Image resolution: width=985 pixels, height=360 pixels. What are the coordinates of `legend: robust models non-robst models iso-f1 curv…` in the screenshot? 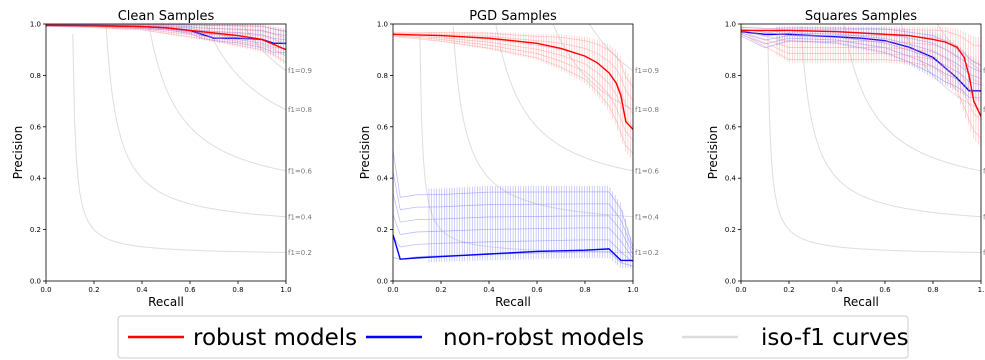 It's located at (513, 337).